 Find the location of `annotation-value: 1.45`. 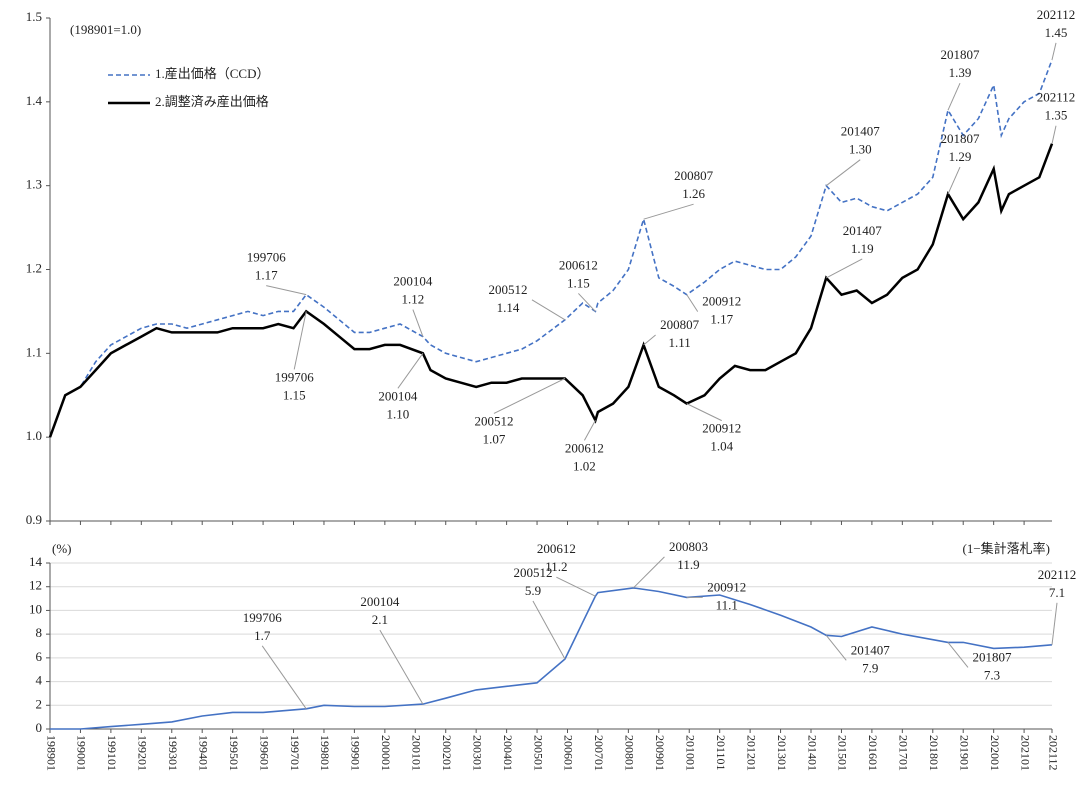

annotation-value: 1.45 is located at coordinates (1056, 32).